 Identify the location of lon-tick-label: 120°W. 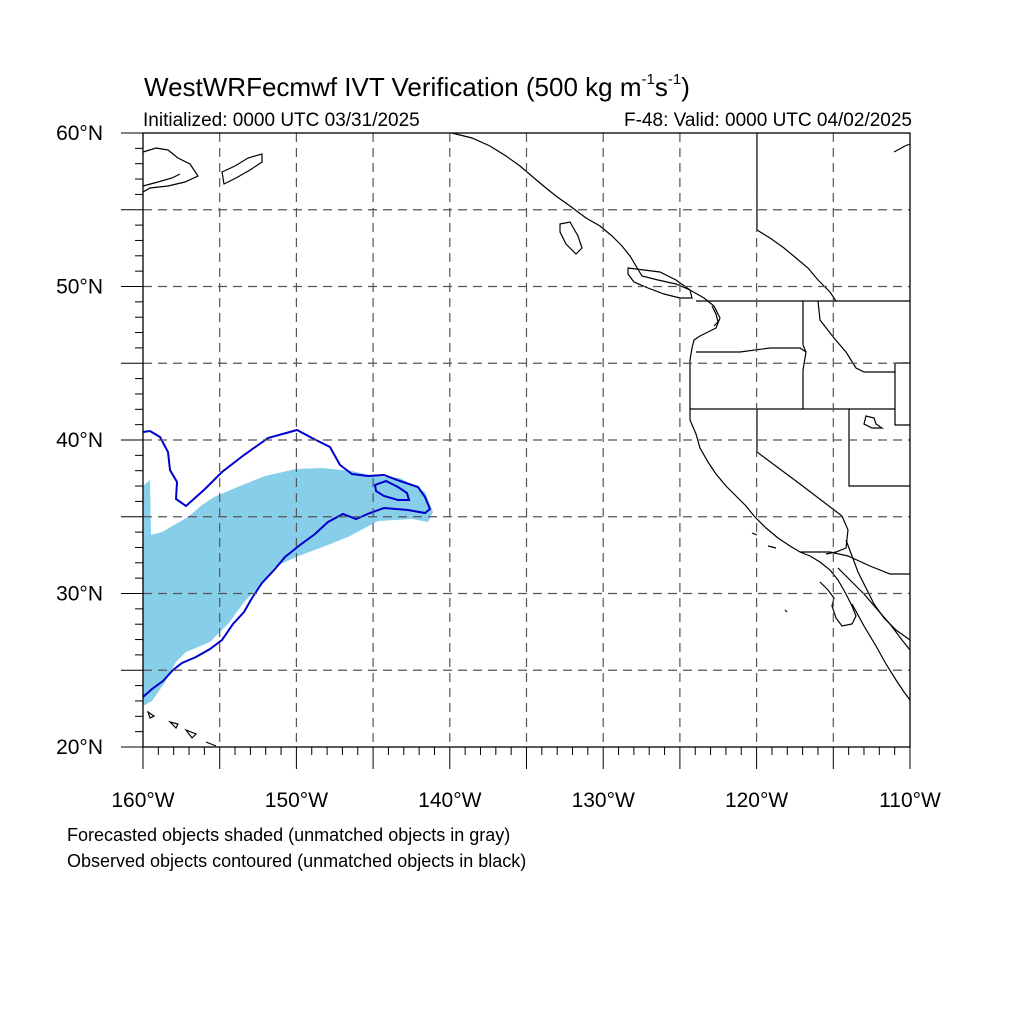
(756, 800).